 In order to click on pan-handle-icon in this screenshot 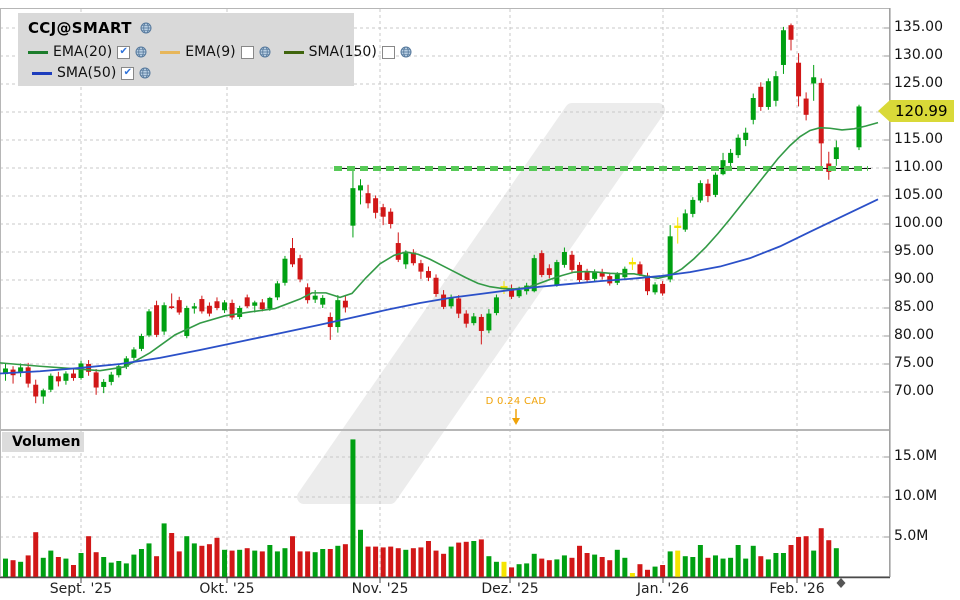, I will do `click(841, 583)`.